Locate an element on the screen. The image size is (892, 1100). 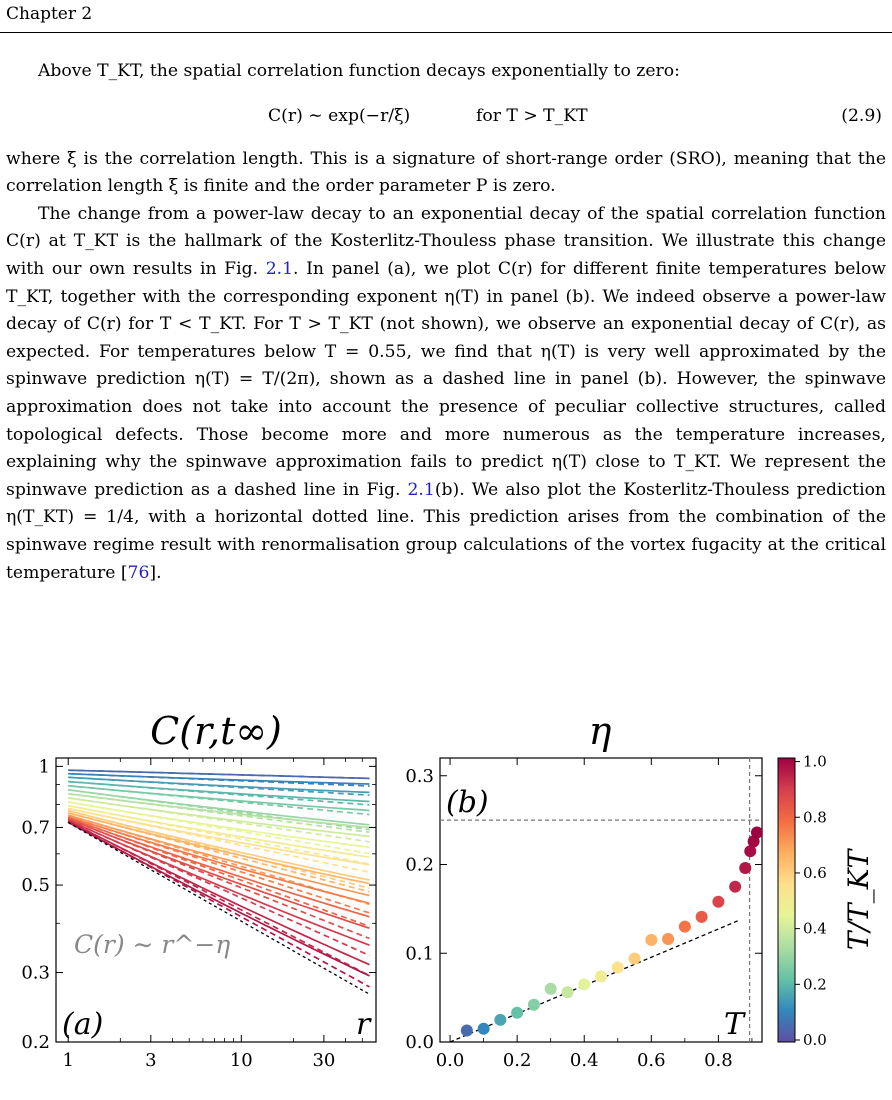
x-tick-label: 10 is located at coordinates (241, 1060).